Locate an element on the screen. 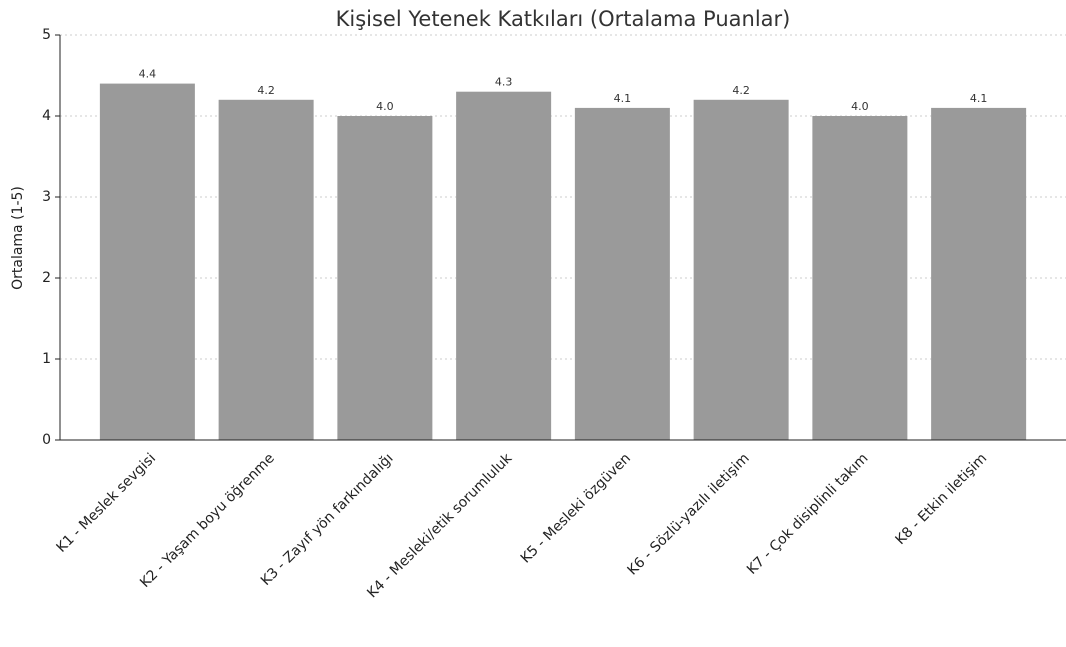 This screenshot has width=1066, height=647. x-tick-label: K4 - Mesleki/etik sorumluluk is located at coordinates (440, 526).